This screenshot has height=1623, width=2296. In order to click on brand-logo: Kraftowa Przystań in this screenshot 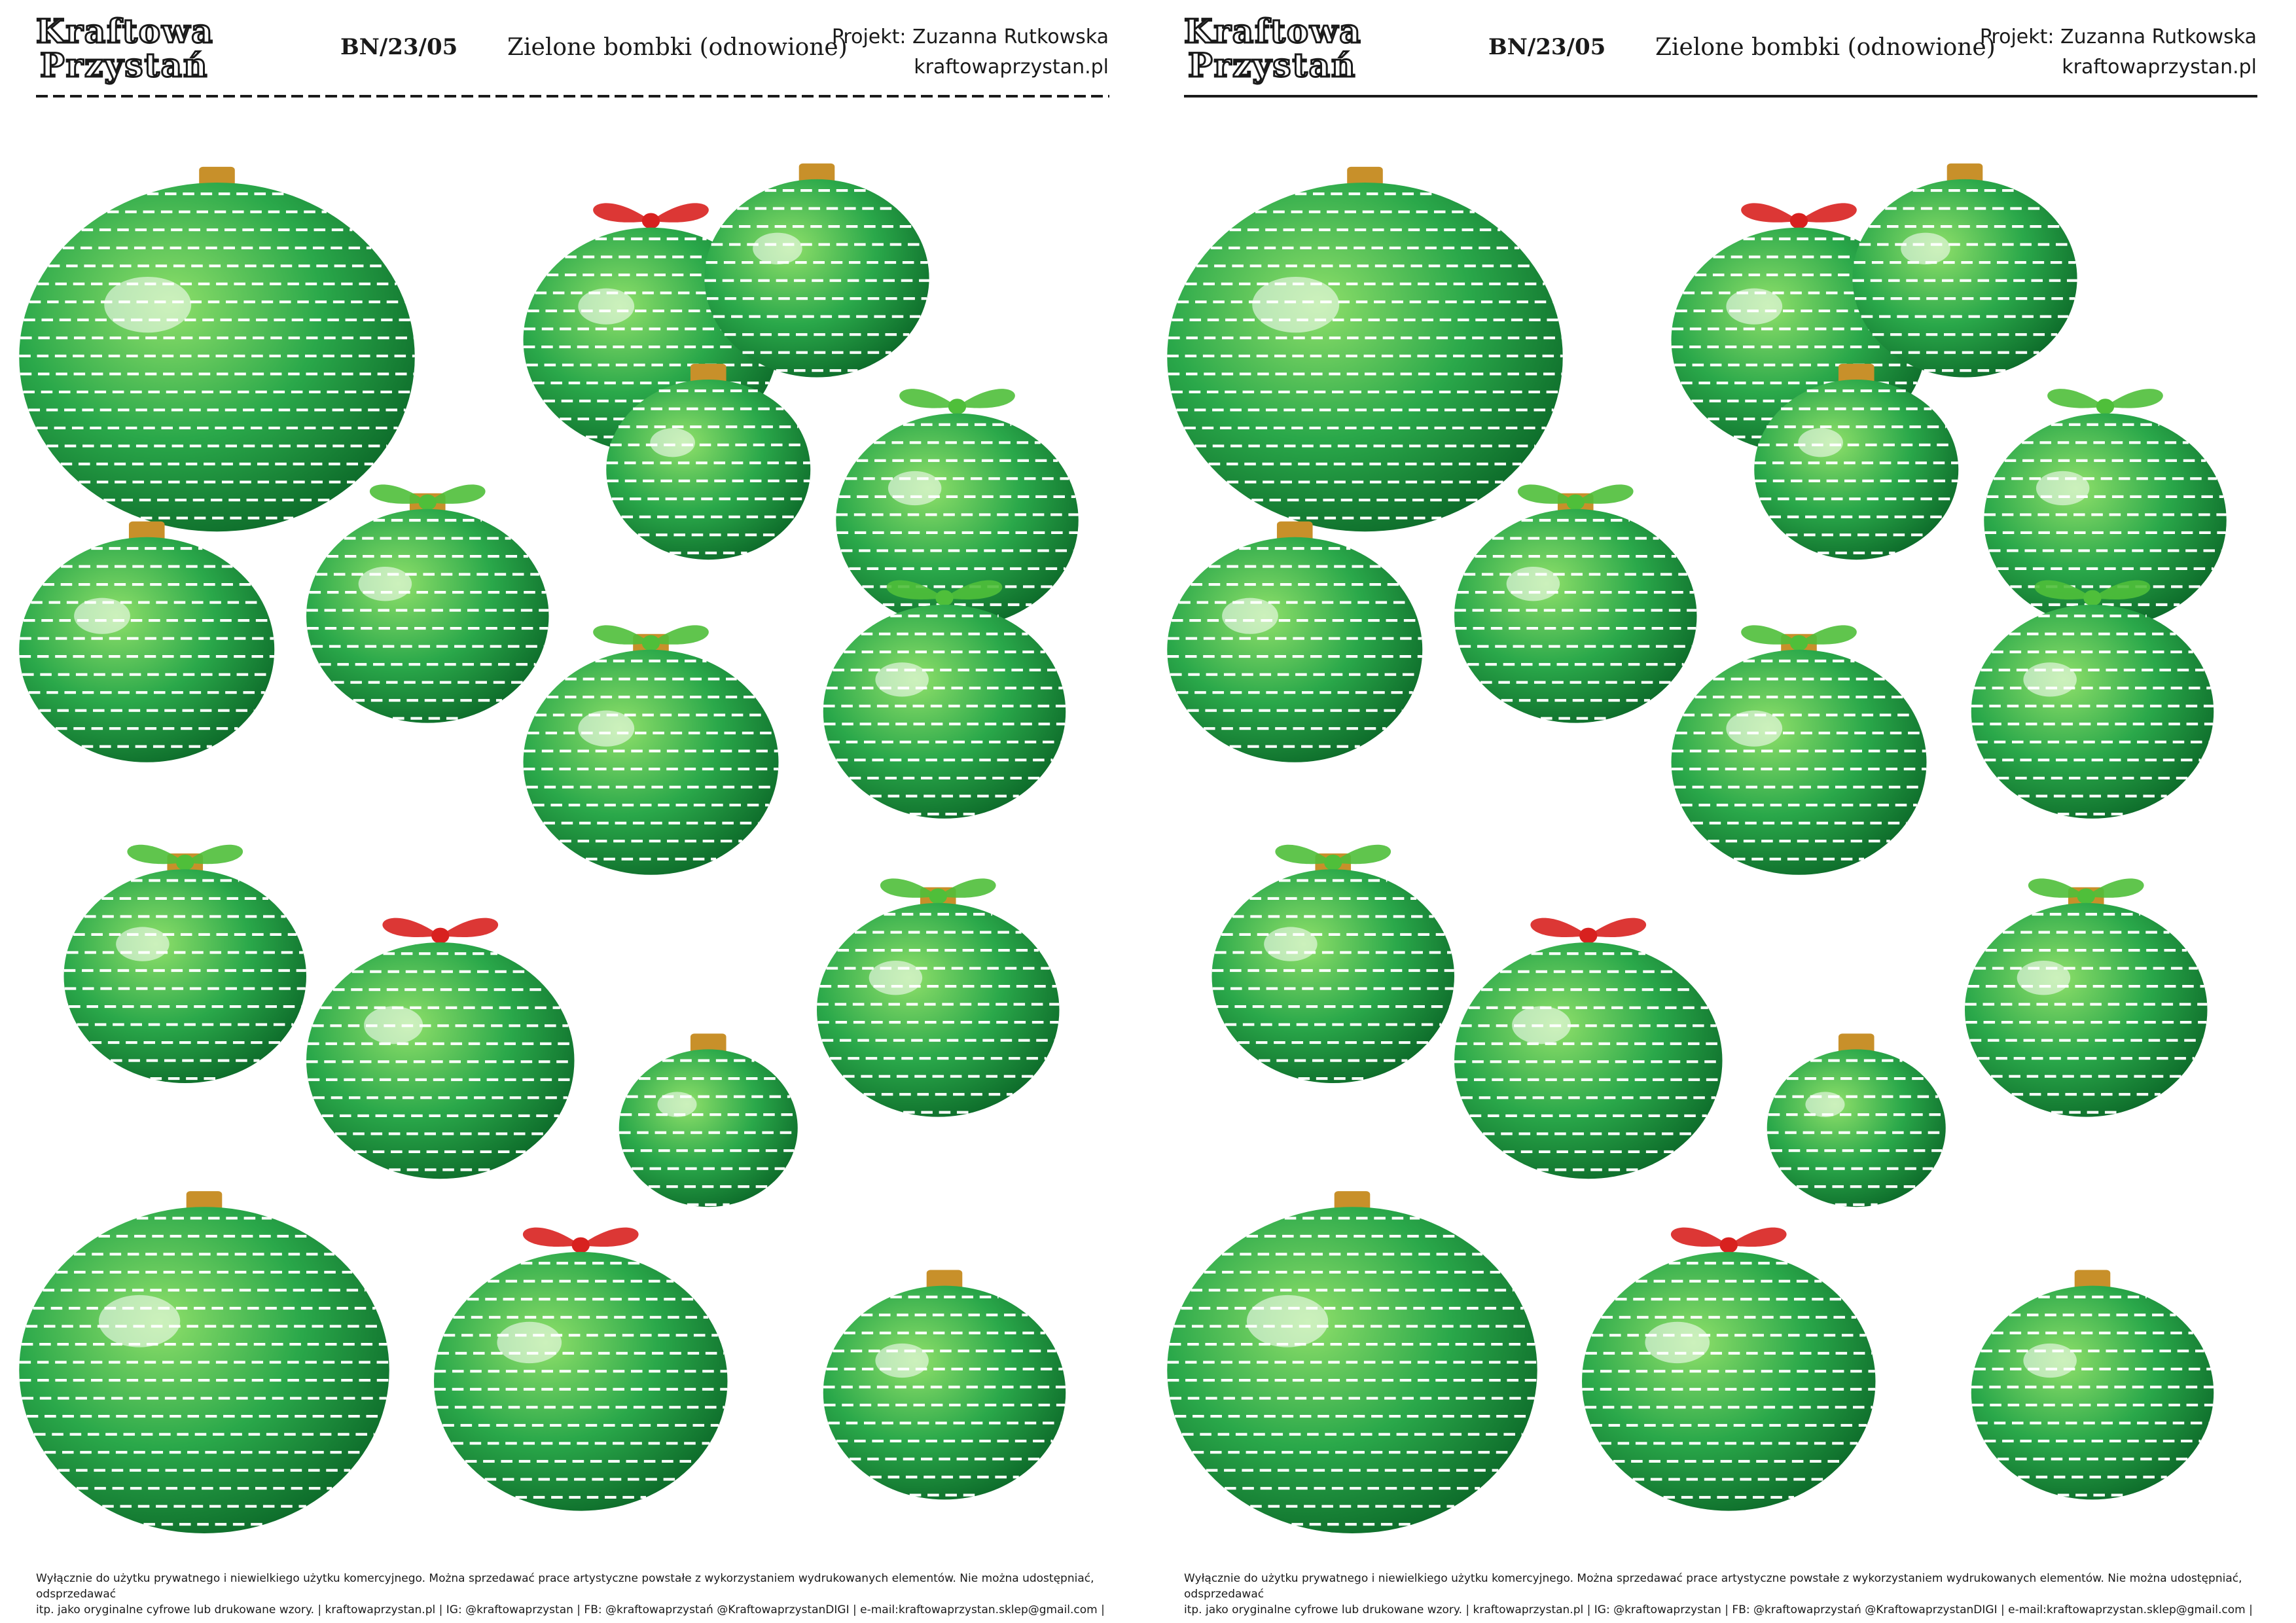, I will do `click(124, 49)`.